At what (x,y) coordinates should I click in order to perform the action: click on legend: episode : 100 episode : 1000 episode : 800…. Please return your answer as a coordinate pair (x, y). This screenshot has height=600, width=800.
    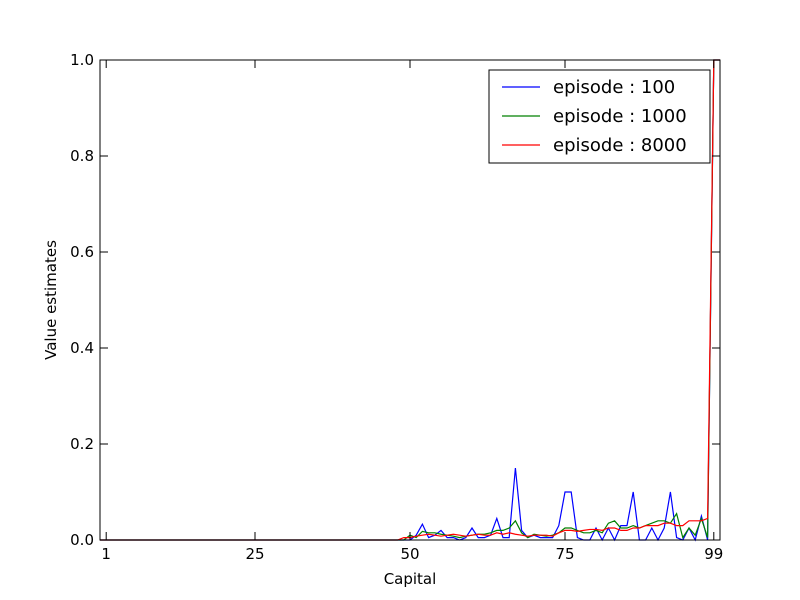
    Looking at the image, I should click on (599, 116).